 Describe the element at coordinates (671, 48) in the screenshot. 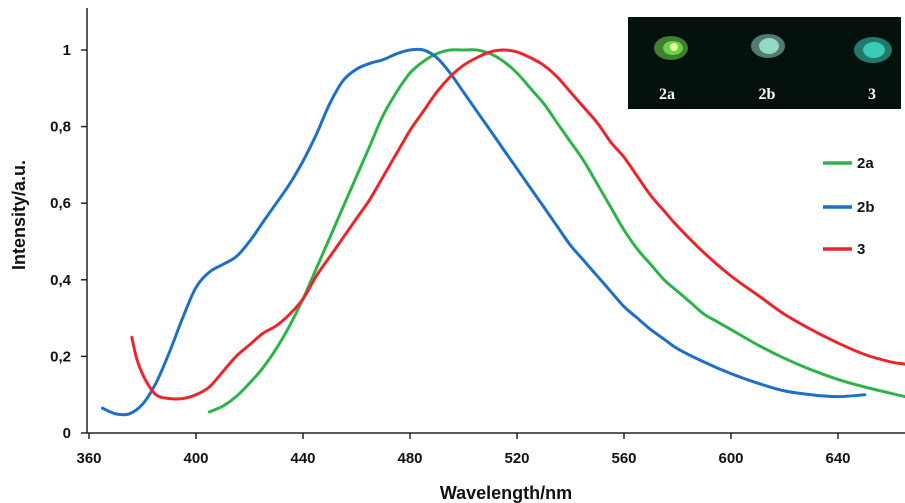

I see `sample-spot-2a` at that location.